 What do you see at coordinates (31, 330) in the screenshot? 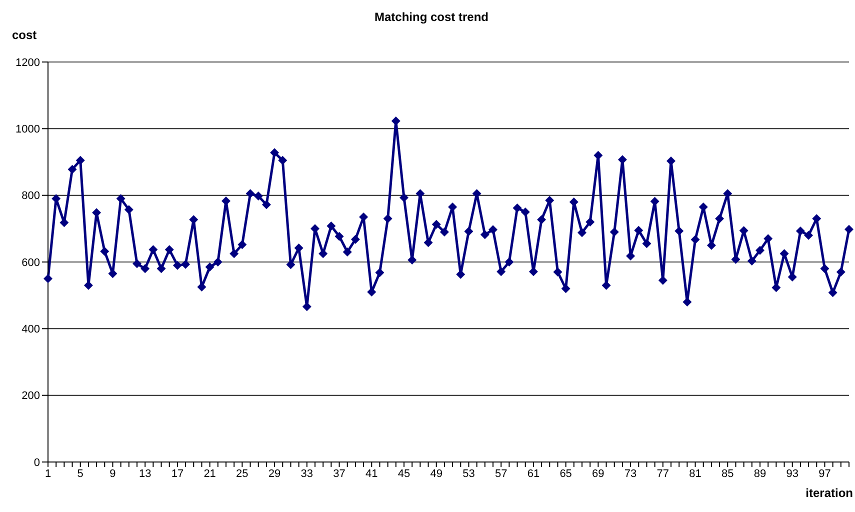
I see `y-tick-label: 400` at bounding box center [31, 330].